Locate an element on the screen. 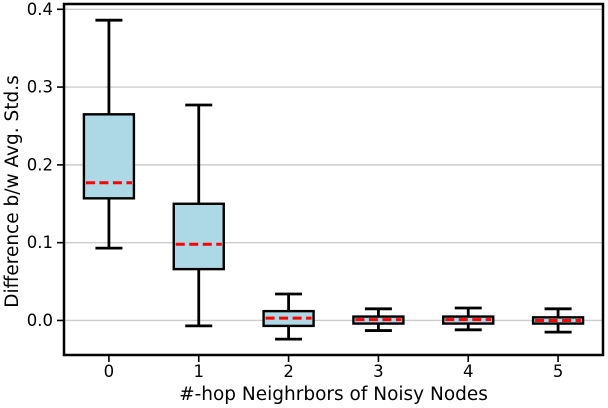 This screenshot has height=408, width=608. x-tick-label: 3 is located at coordinates (378, 371).